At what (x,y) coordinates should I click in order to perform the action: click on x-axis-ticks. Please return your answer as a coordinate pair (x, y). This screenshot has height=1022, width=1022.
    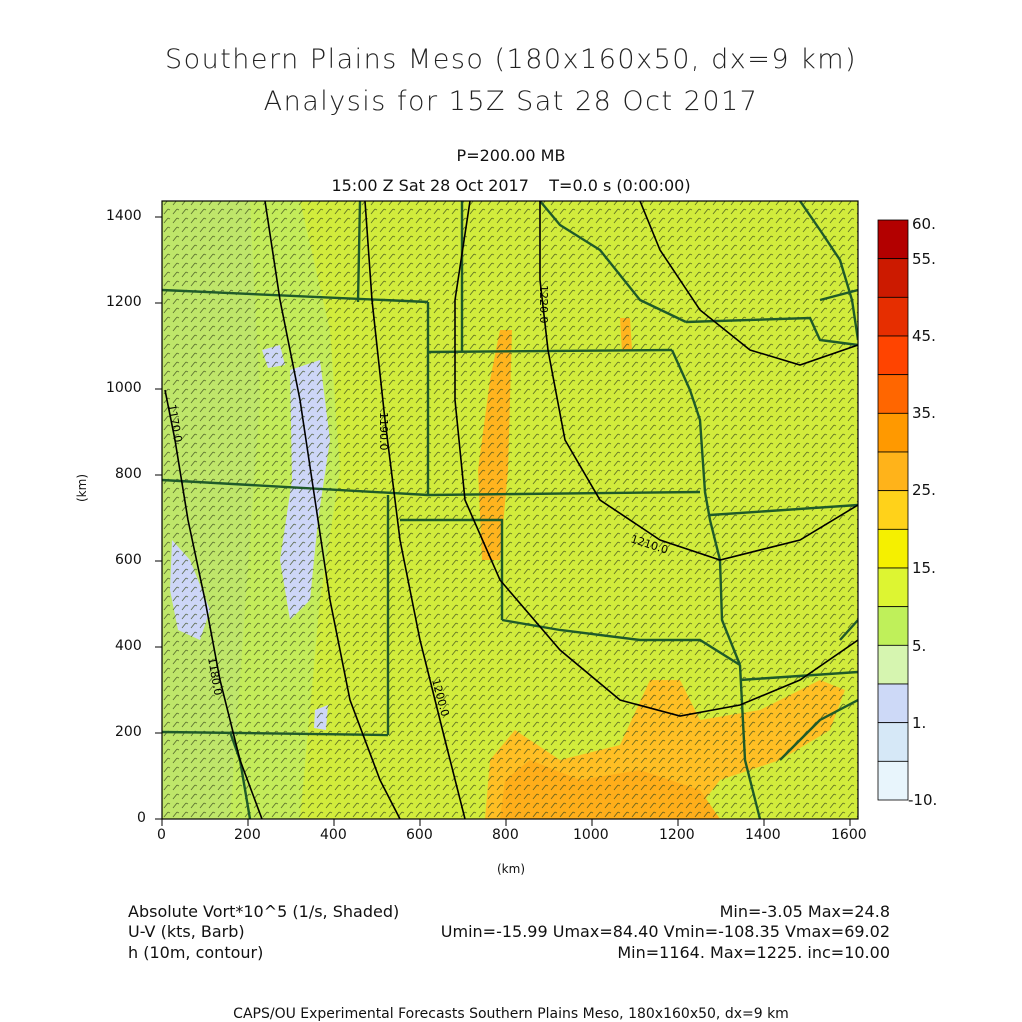
    Looking at the image, I should click on (506, 822).